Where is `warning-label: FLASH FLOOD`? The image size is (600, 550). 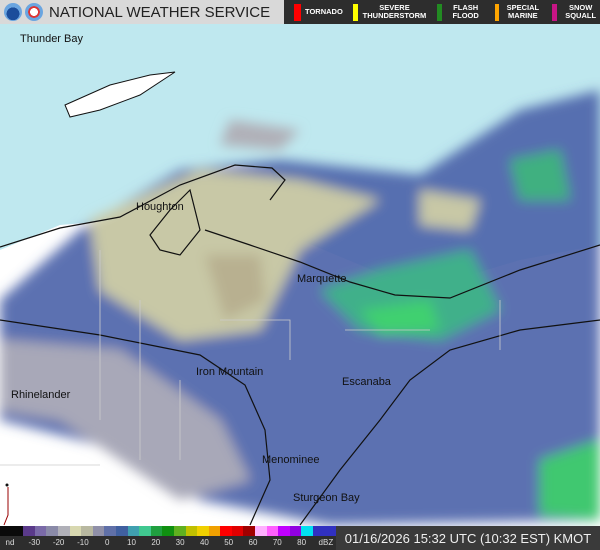
warning-label: FLASH FLOOD is located at coordinates (465, 11).